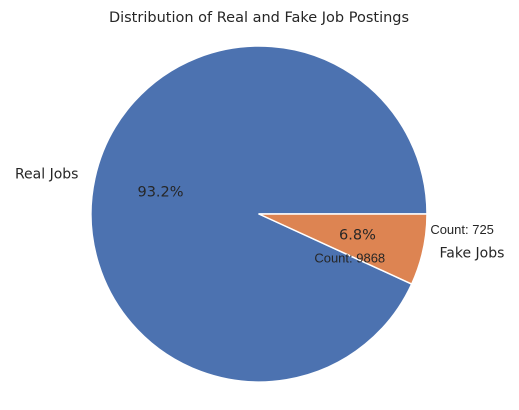 Image resolution: width=519 pixels, height=410 pixels. Describe the element at coordinates (357, 236) in the screenshot. I see `slice-percent-fake-jobs: 6.8%` at that location.